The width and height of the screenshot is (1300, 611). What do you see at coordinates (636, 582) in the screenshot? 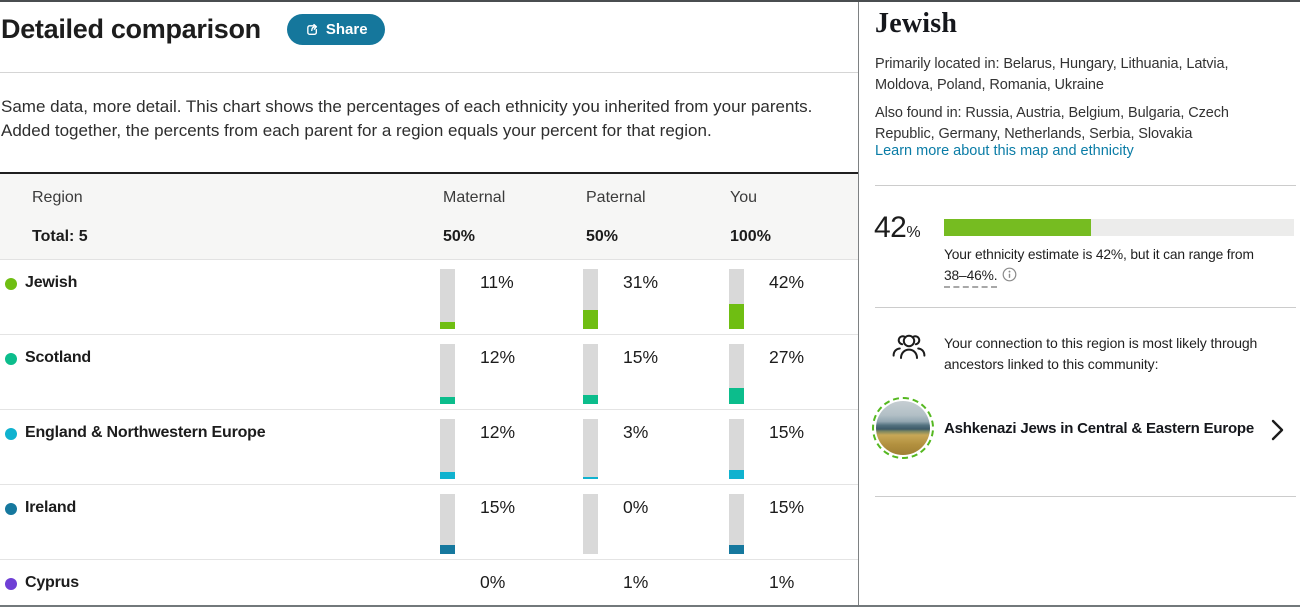
I see `paternal-percent: 1%` at bounding box center [636, 582].